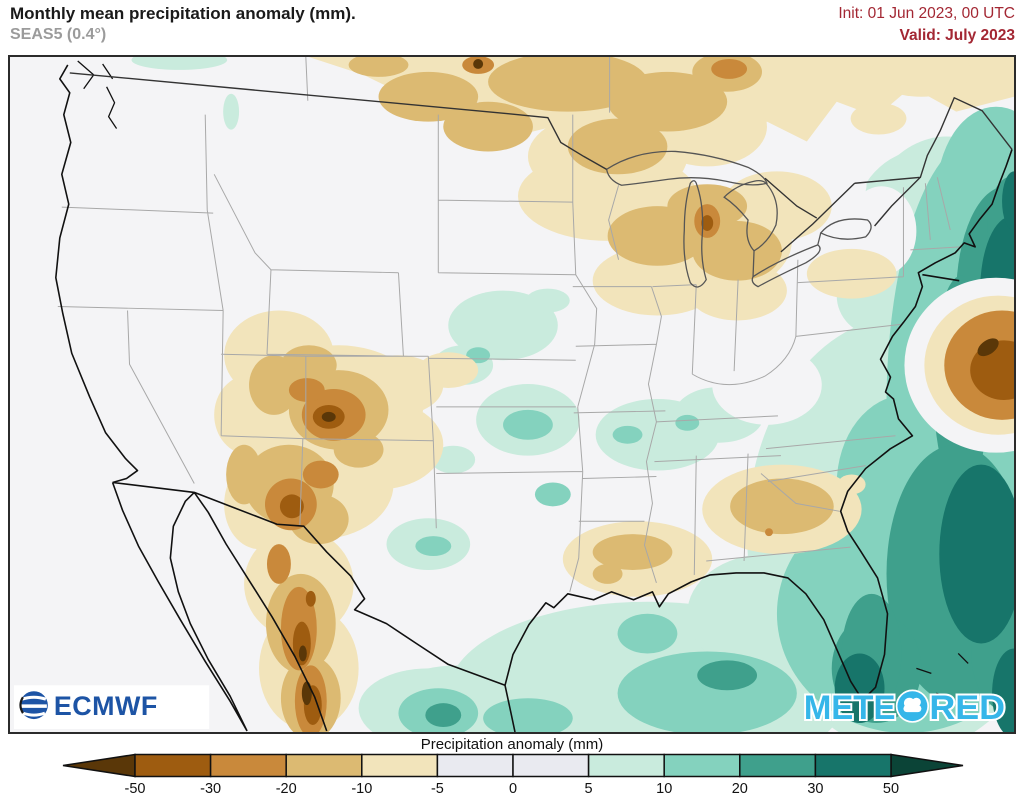 This screenshot has width=1024, height=796. I want to click on colorbar-arrow-left, so click(99, 765).